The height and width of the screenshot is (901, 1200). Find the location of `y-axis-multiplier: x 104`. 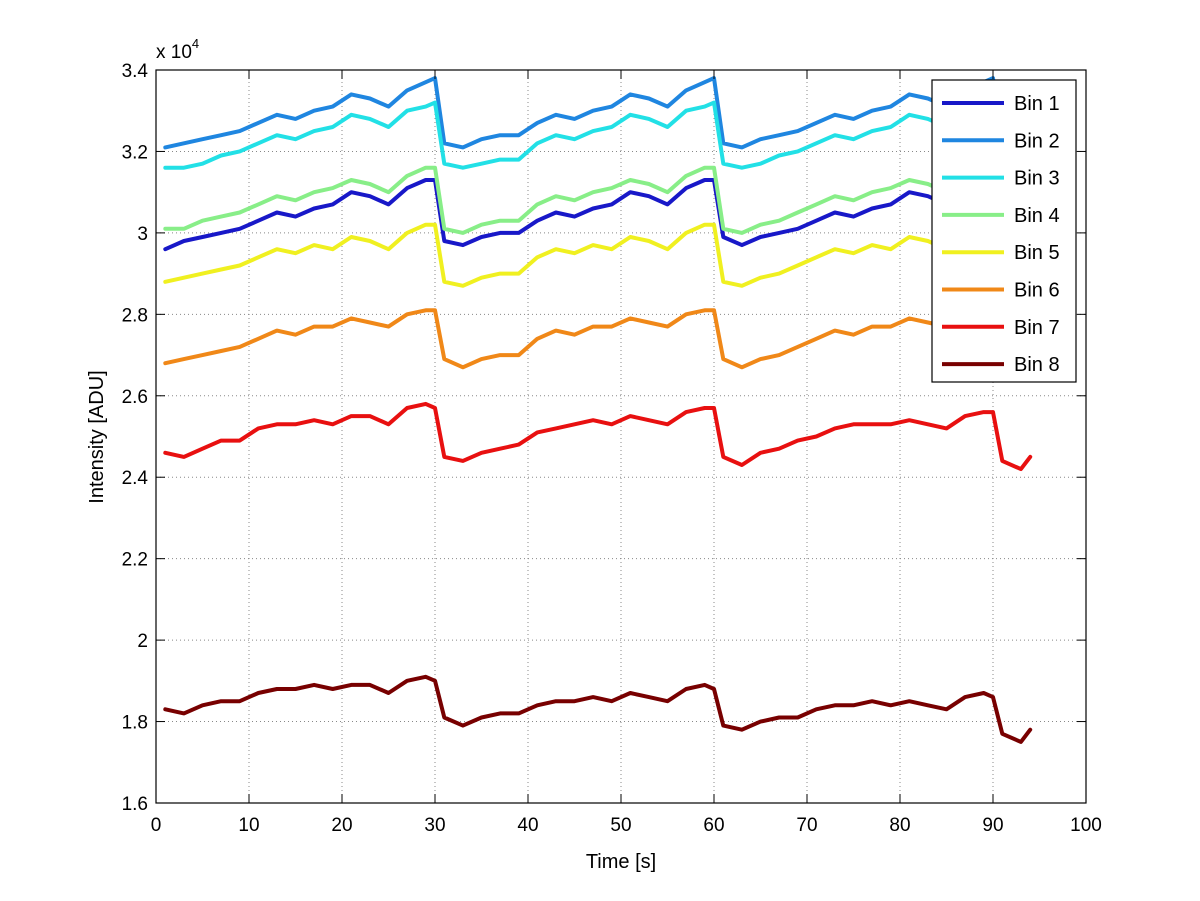

y-axis-multiplier: x 104 is located at coordinates (177, 49).